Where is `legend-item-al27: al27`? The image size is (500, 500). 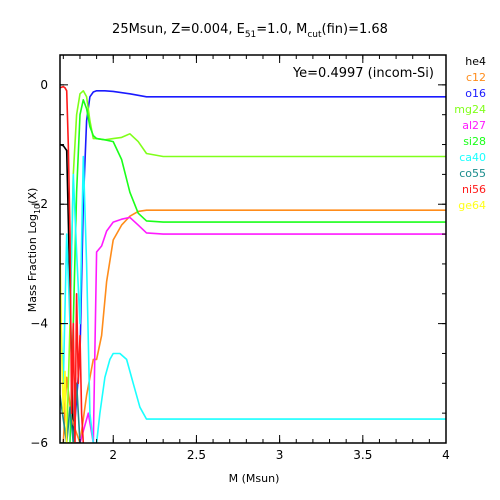
legend-item-al27: al27 is located at coordinates (474, 125).